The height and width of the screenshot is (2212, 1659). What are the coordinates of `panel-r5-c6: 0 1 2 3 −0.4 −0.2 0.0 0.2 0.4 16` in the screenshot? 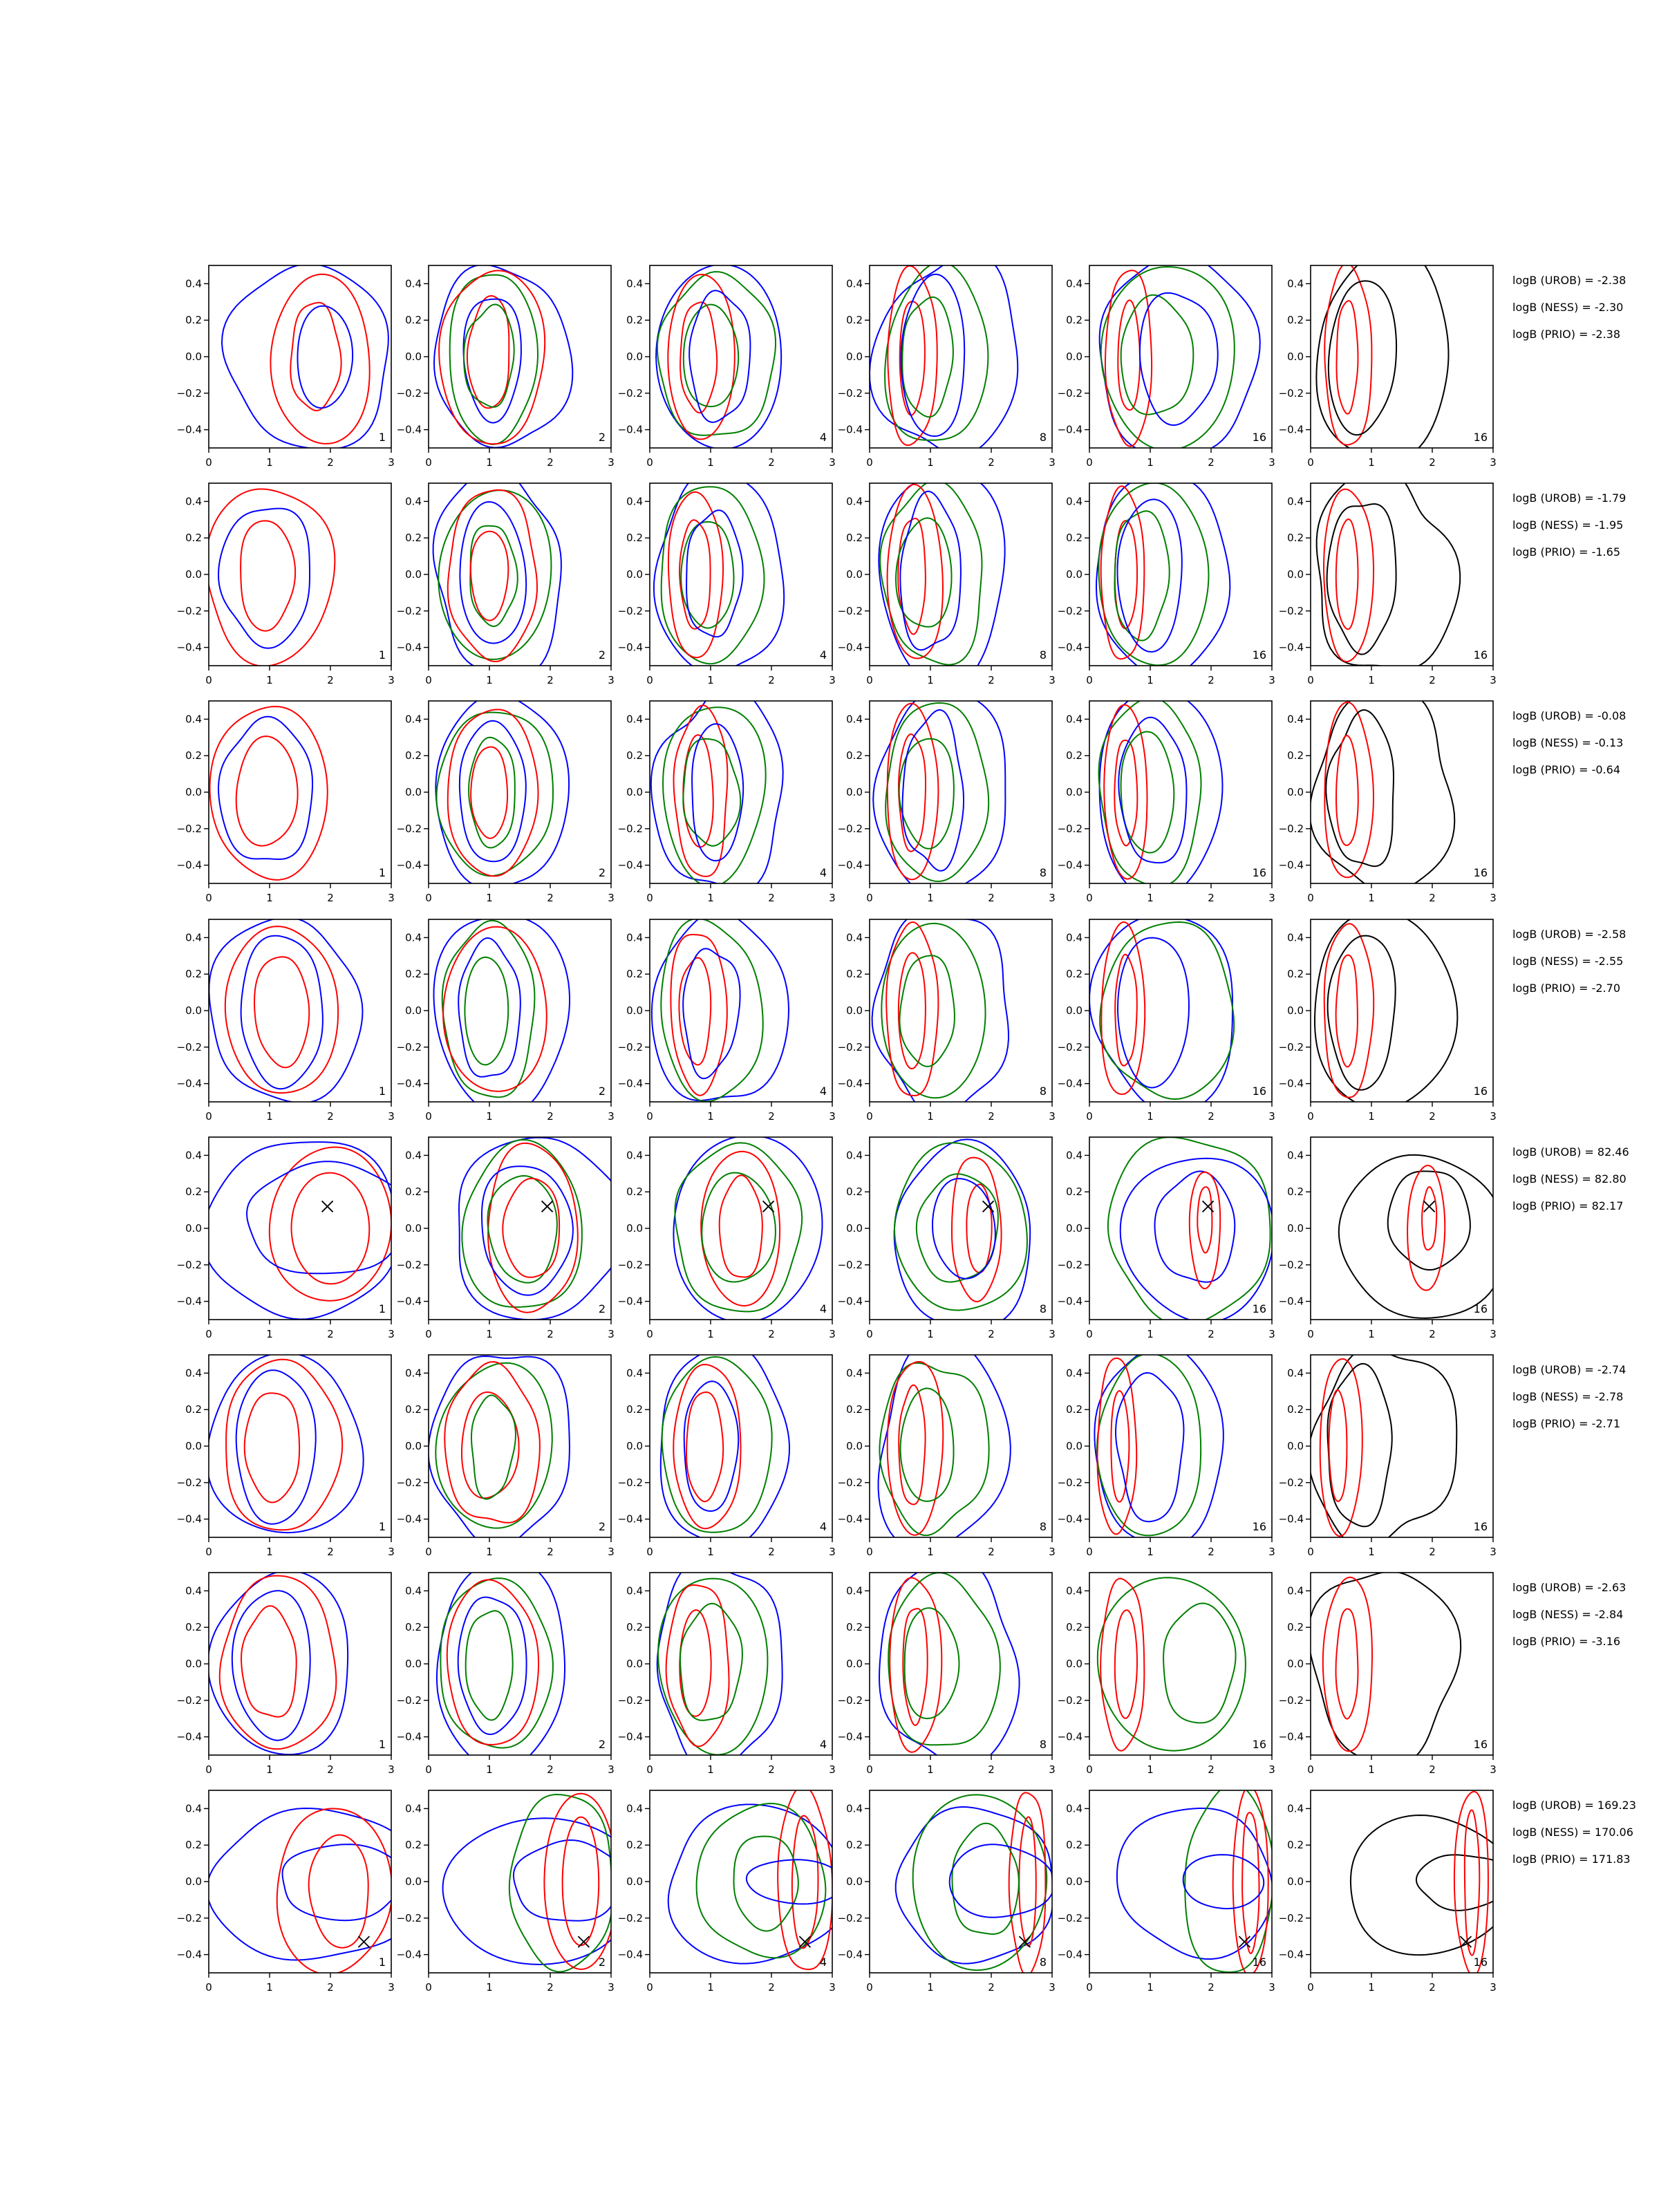 It's located at (1388, 1238).